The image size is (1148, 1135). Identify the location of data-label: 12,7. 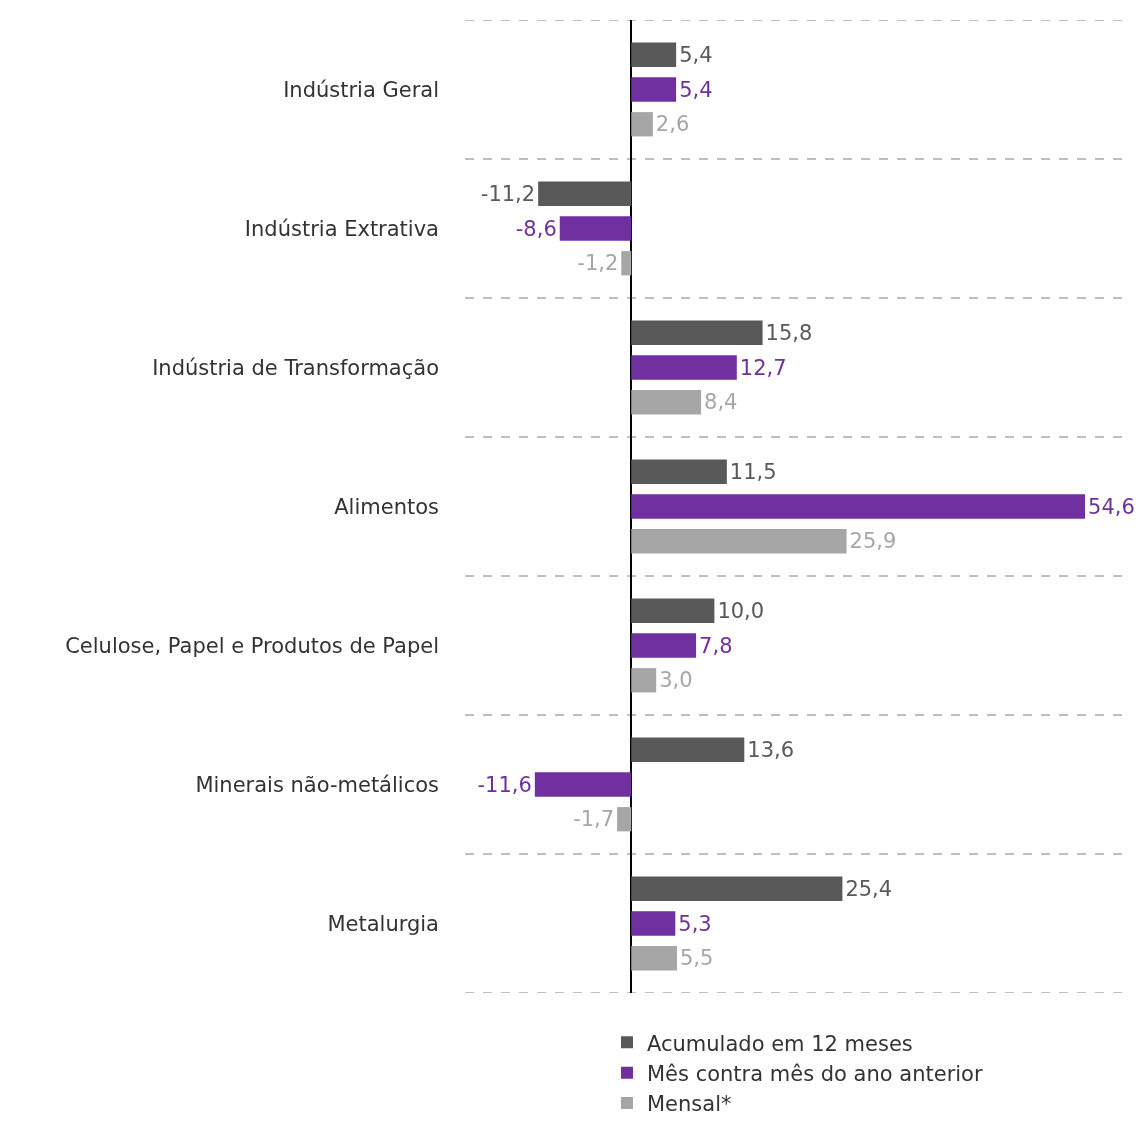
(763, 367).